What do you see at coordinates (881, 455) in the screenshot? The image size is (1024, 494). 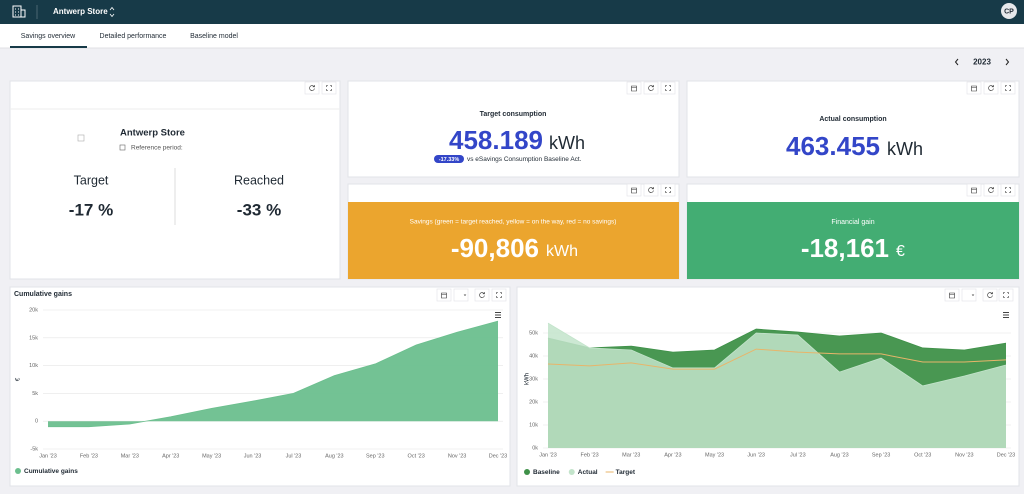 I see `x-tick-label: Sep '23` at bounding box center [881, 455].